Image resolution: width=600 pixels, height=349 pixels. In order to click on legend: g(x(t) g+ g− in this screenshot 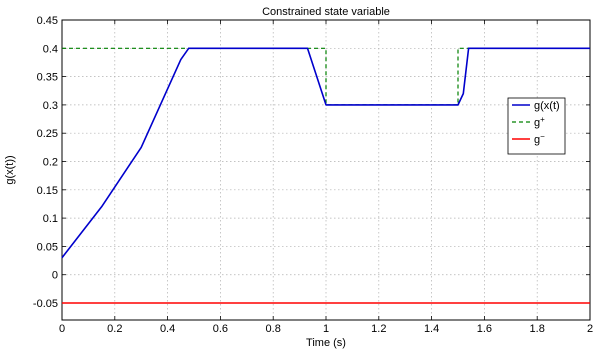, I will do `click(536, 126)`.